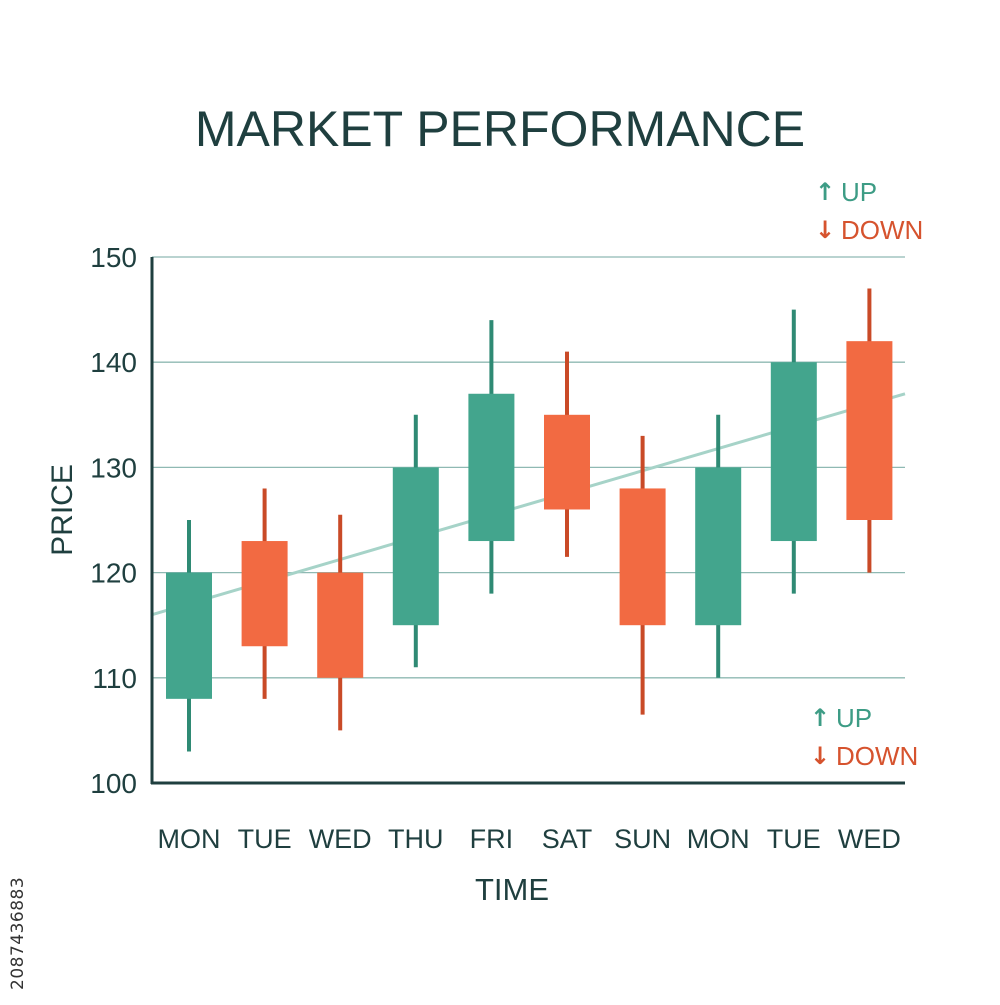  I want to click on x-tick-label: THU, so click(416, 839).